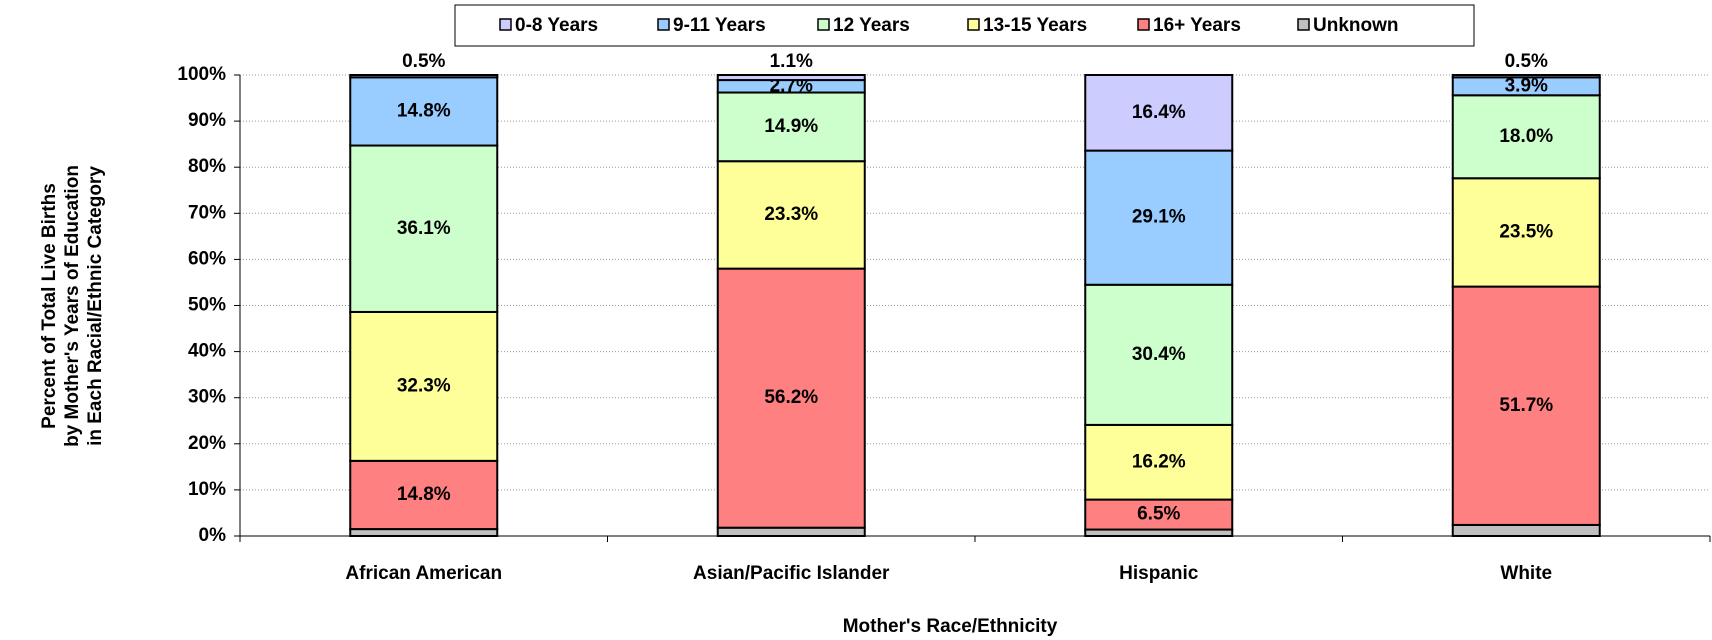  What do you see at coordinates (207, 351) in the screenshot?
I see `y-tick-label: 40%` at bounding box center [207, 351].